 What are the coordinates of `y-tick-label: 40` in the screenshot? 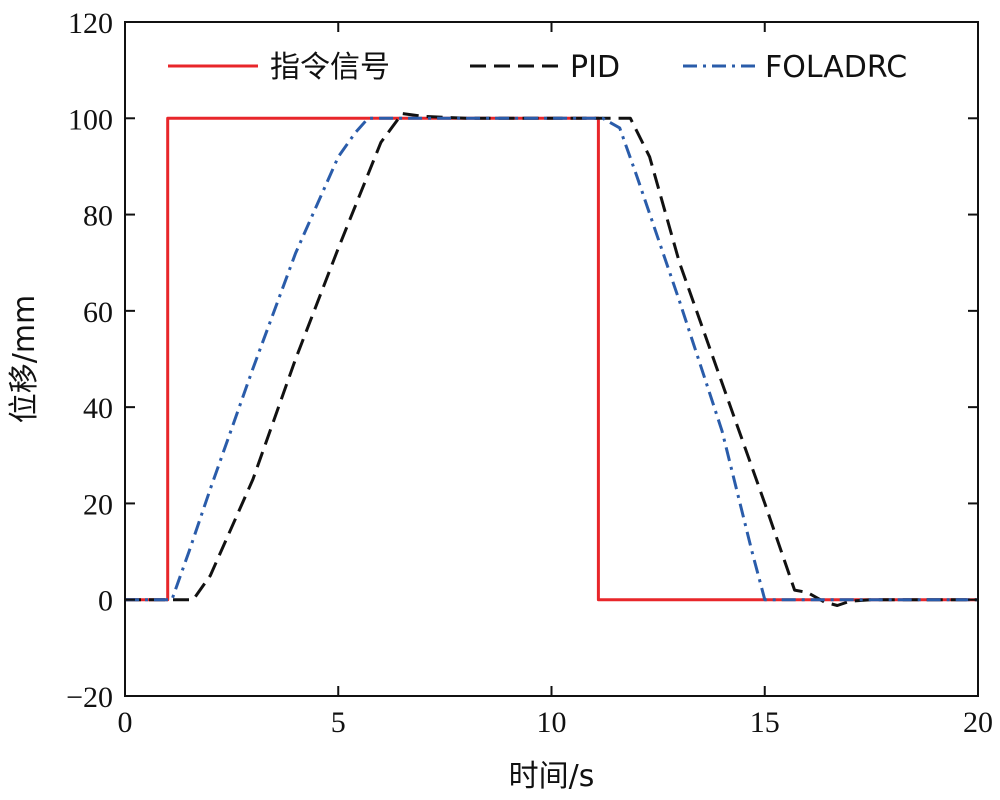 It's located at (98, 408).